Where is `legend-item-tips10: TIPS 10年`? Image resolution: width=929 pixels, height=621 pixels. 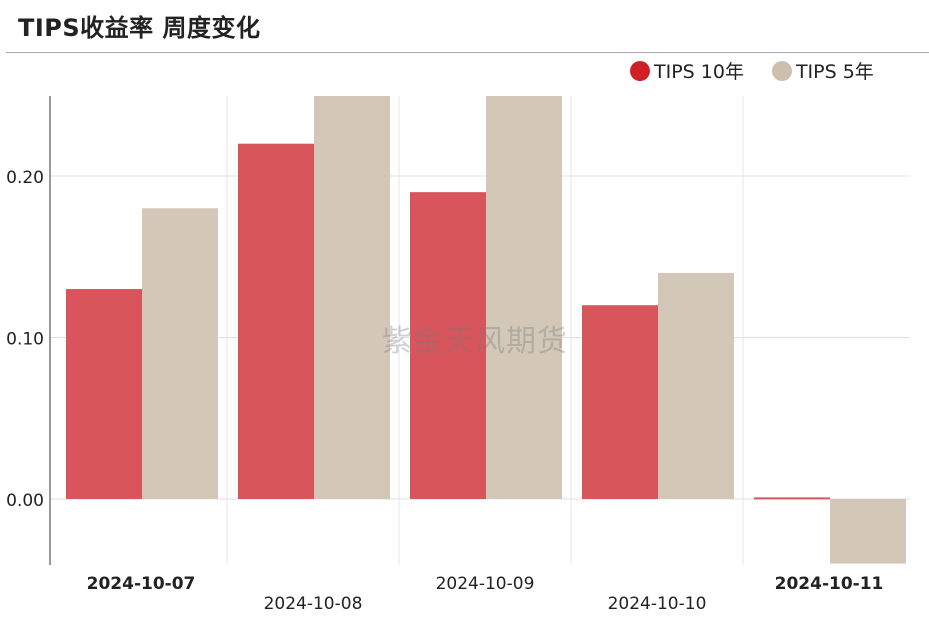 legend-item-tips10: TIPS 10年 is located at coordinates (687, 70).